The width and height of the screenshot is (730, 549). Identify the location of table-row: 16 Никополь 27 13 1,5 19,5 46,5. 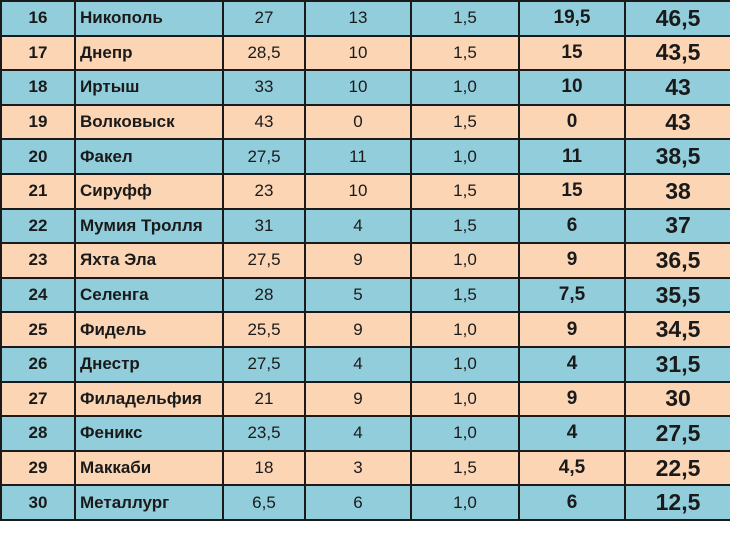
(365, 18).